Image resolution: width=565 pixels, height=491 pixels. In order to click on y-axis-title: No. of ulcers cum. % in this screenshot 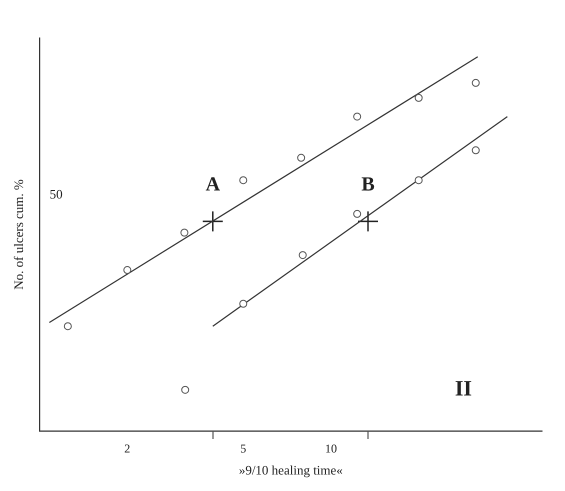, I will do `click(18, 234)`.